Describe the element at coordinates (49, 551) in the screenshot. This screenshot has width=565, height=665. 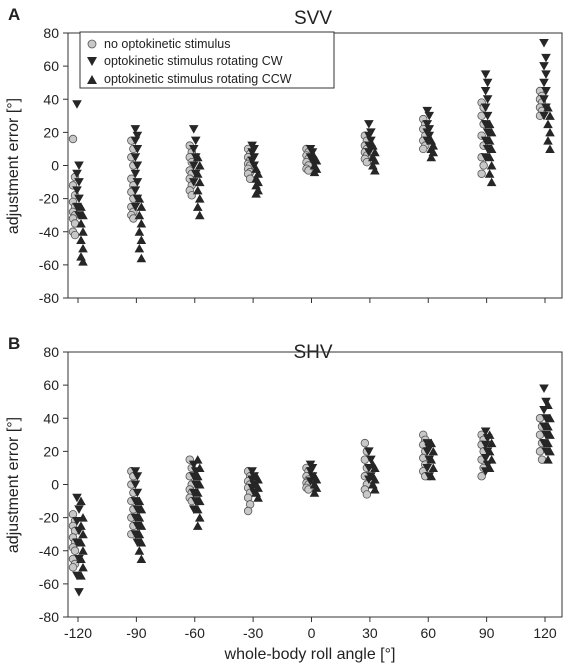
I see `y-tick-label: -40` at that location.